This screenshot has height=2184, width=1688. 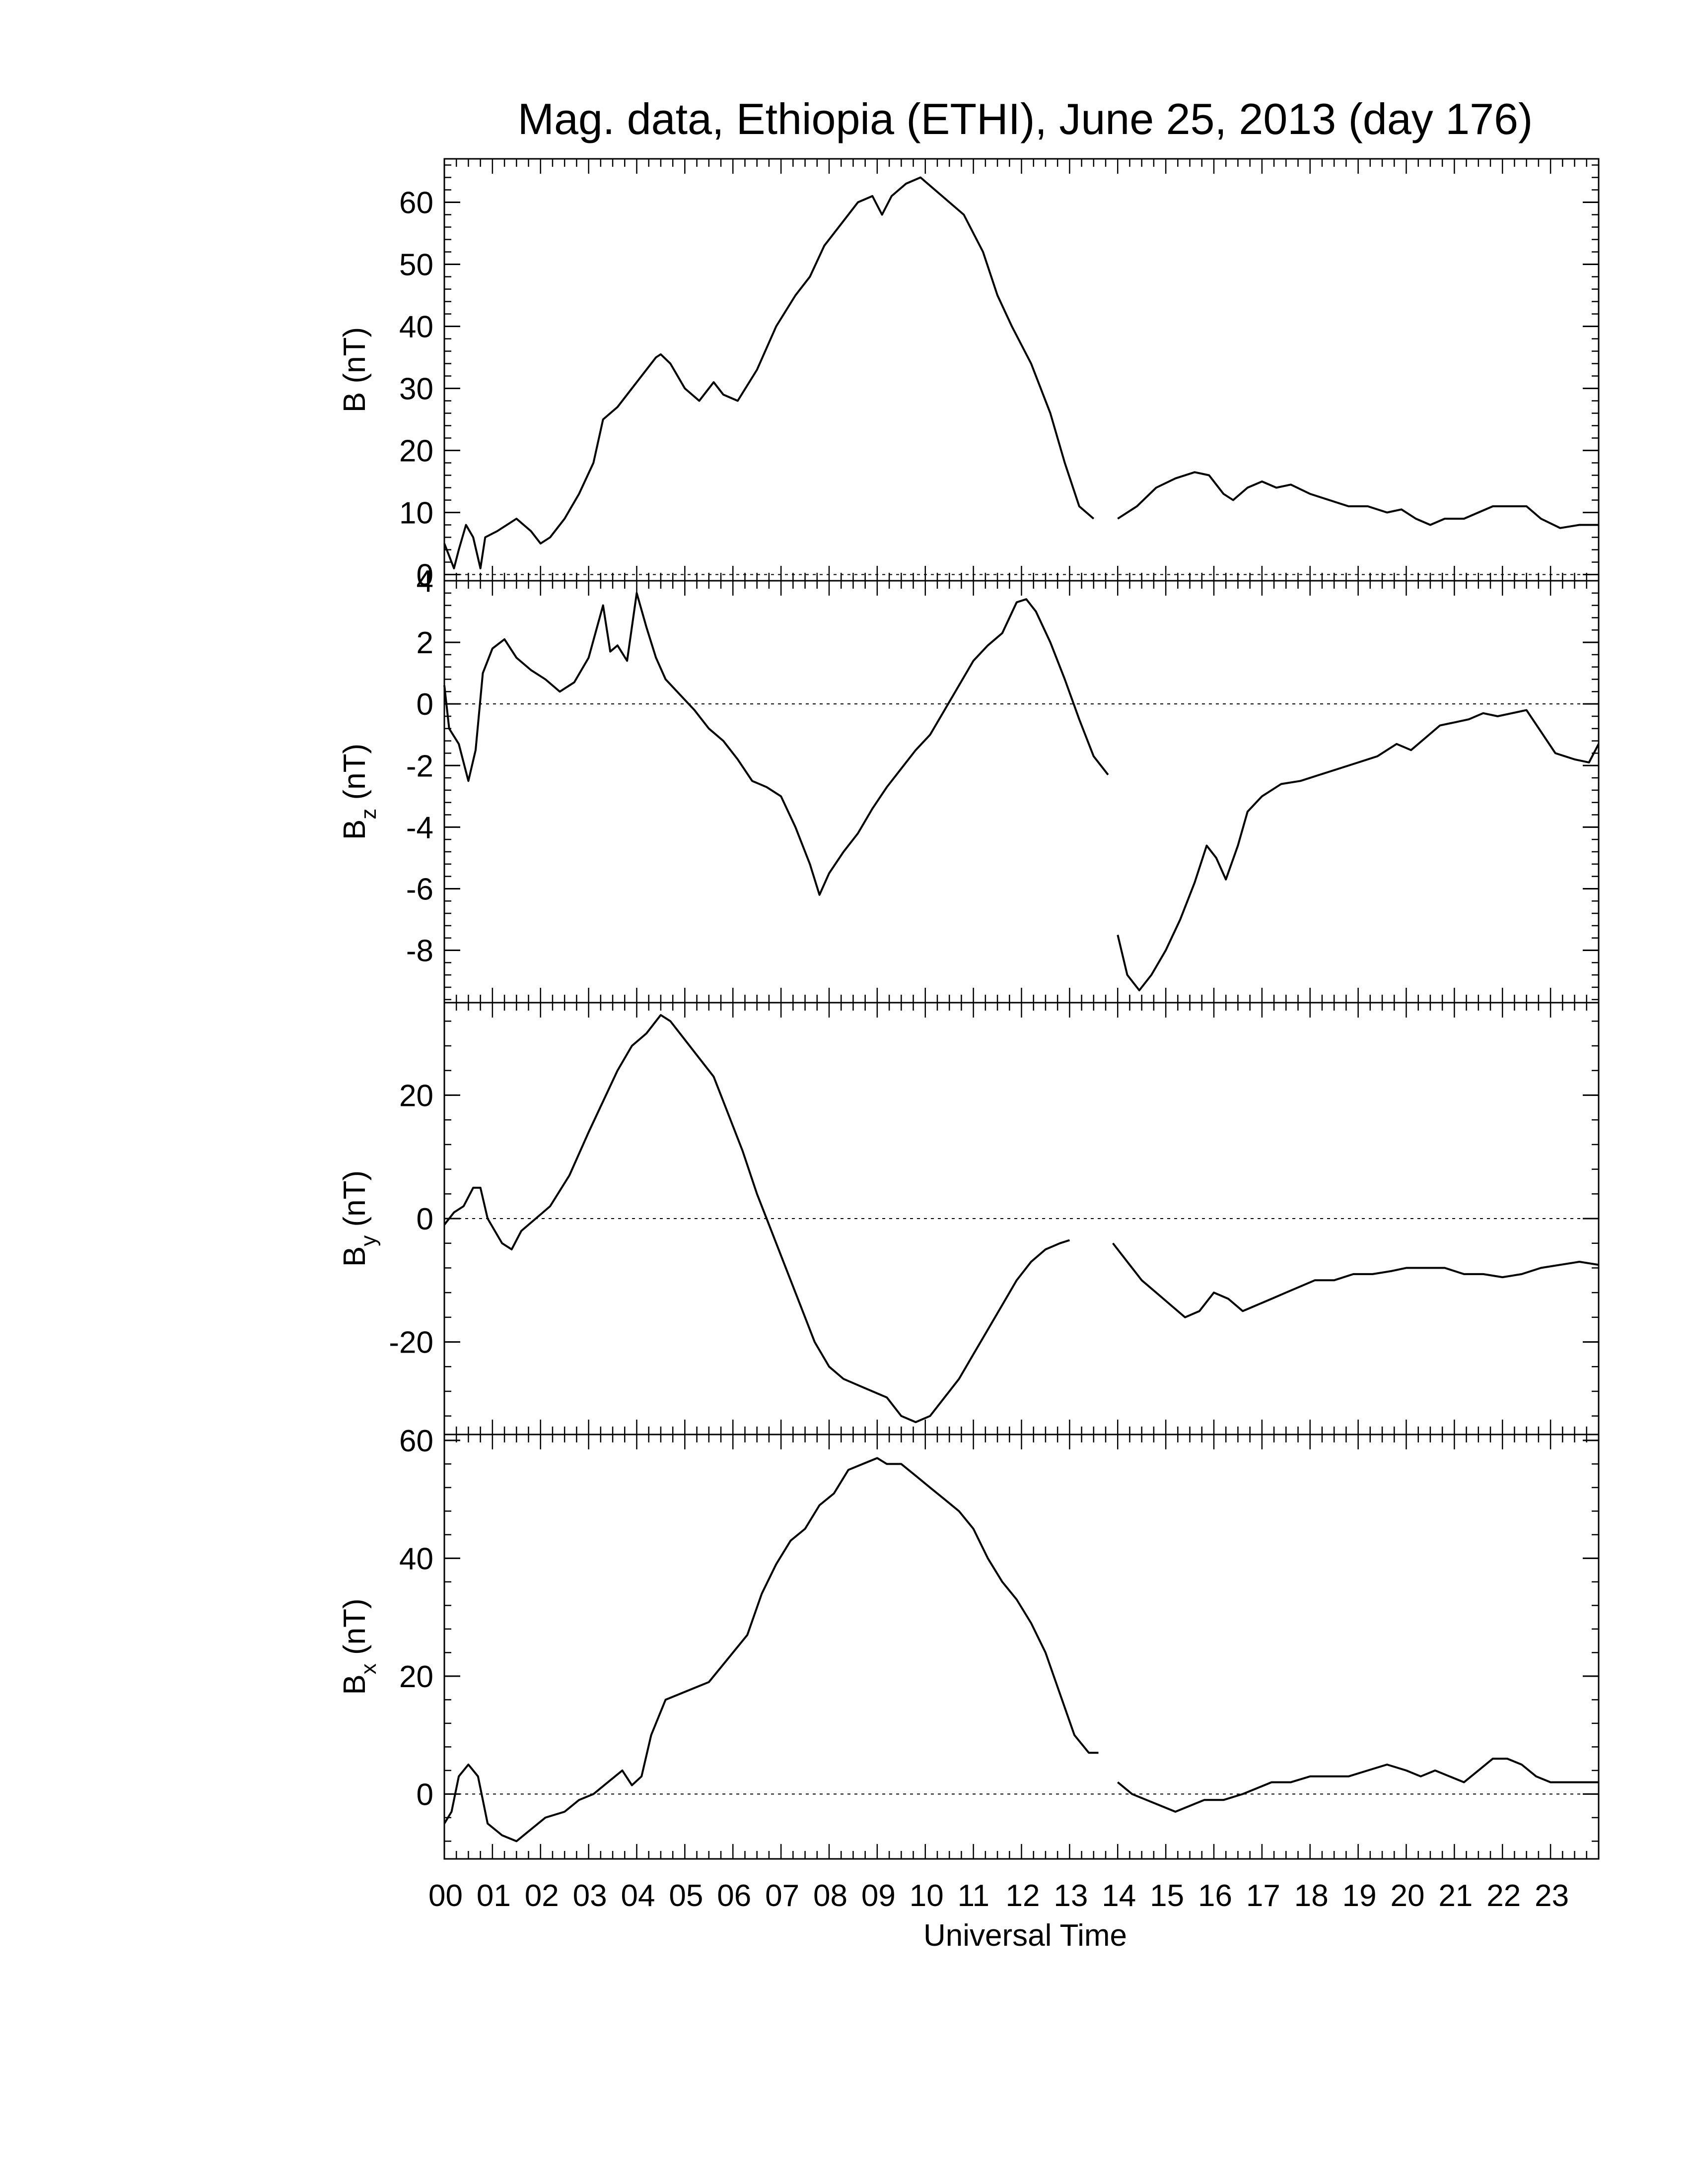 I want to click on y-tick-label: 30, so click(x=416, y=389).